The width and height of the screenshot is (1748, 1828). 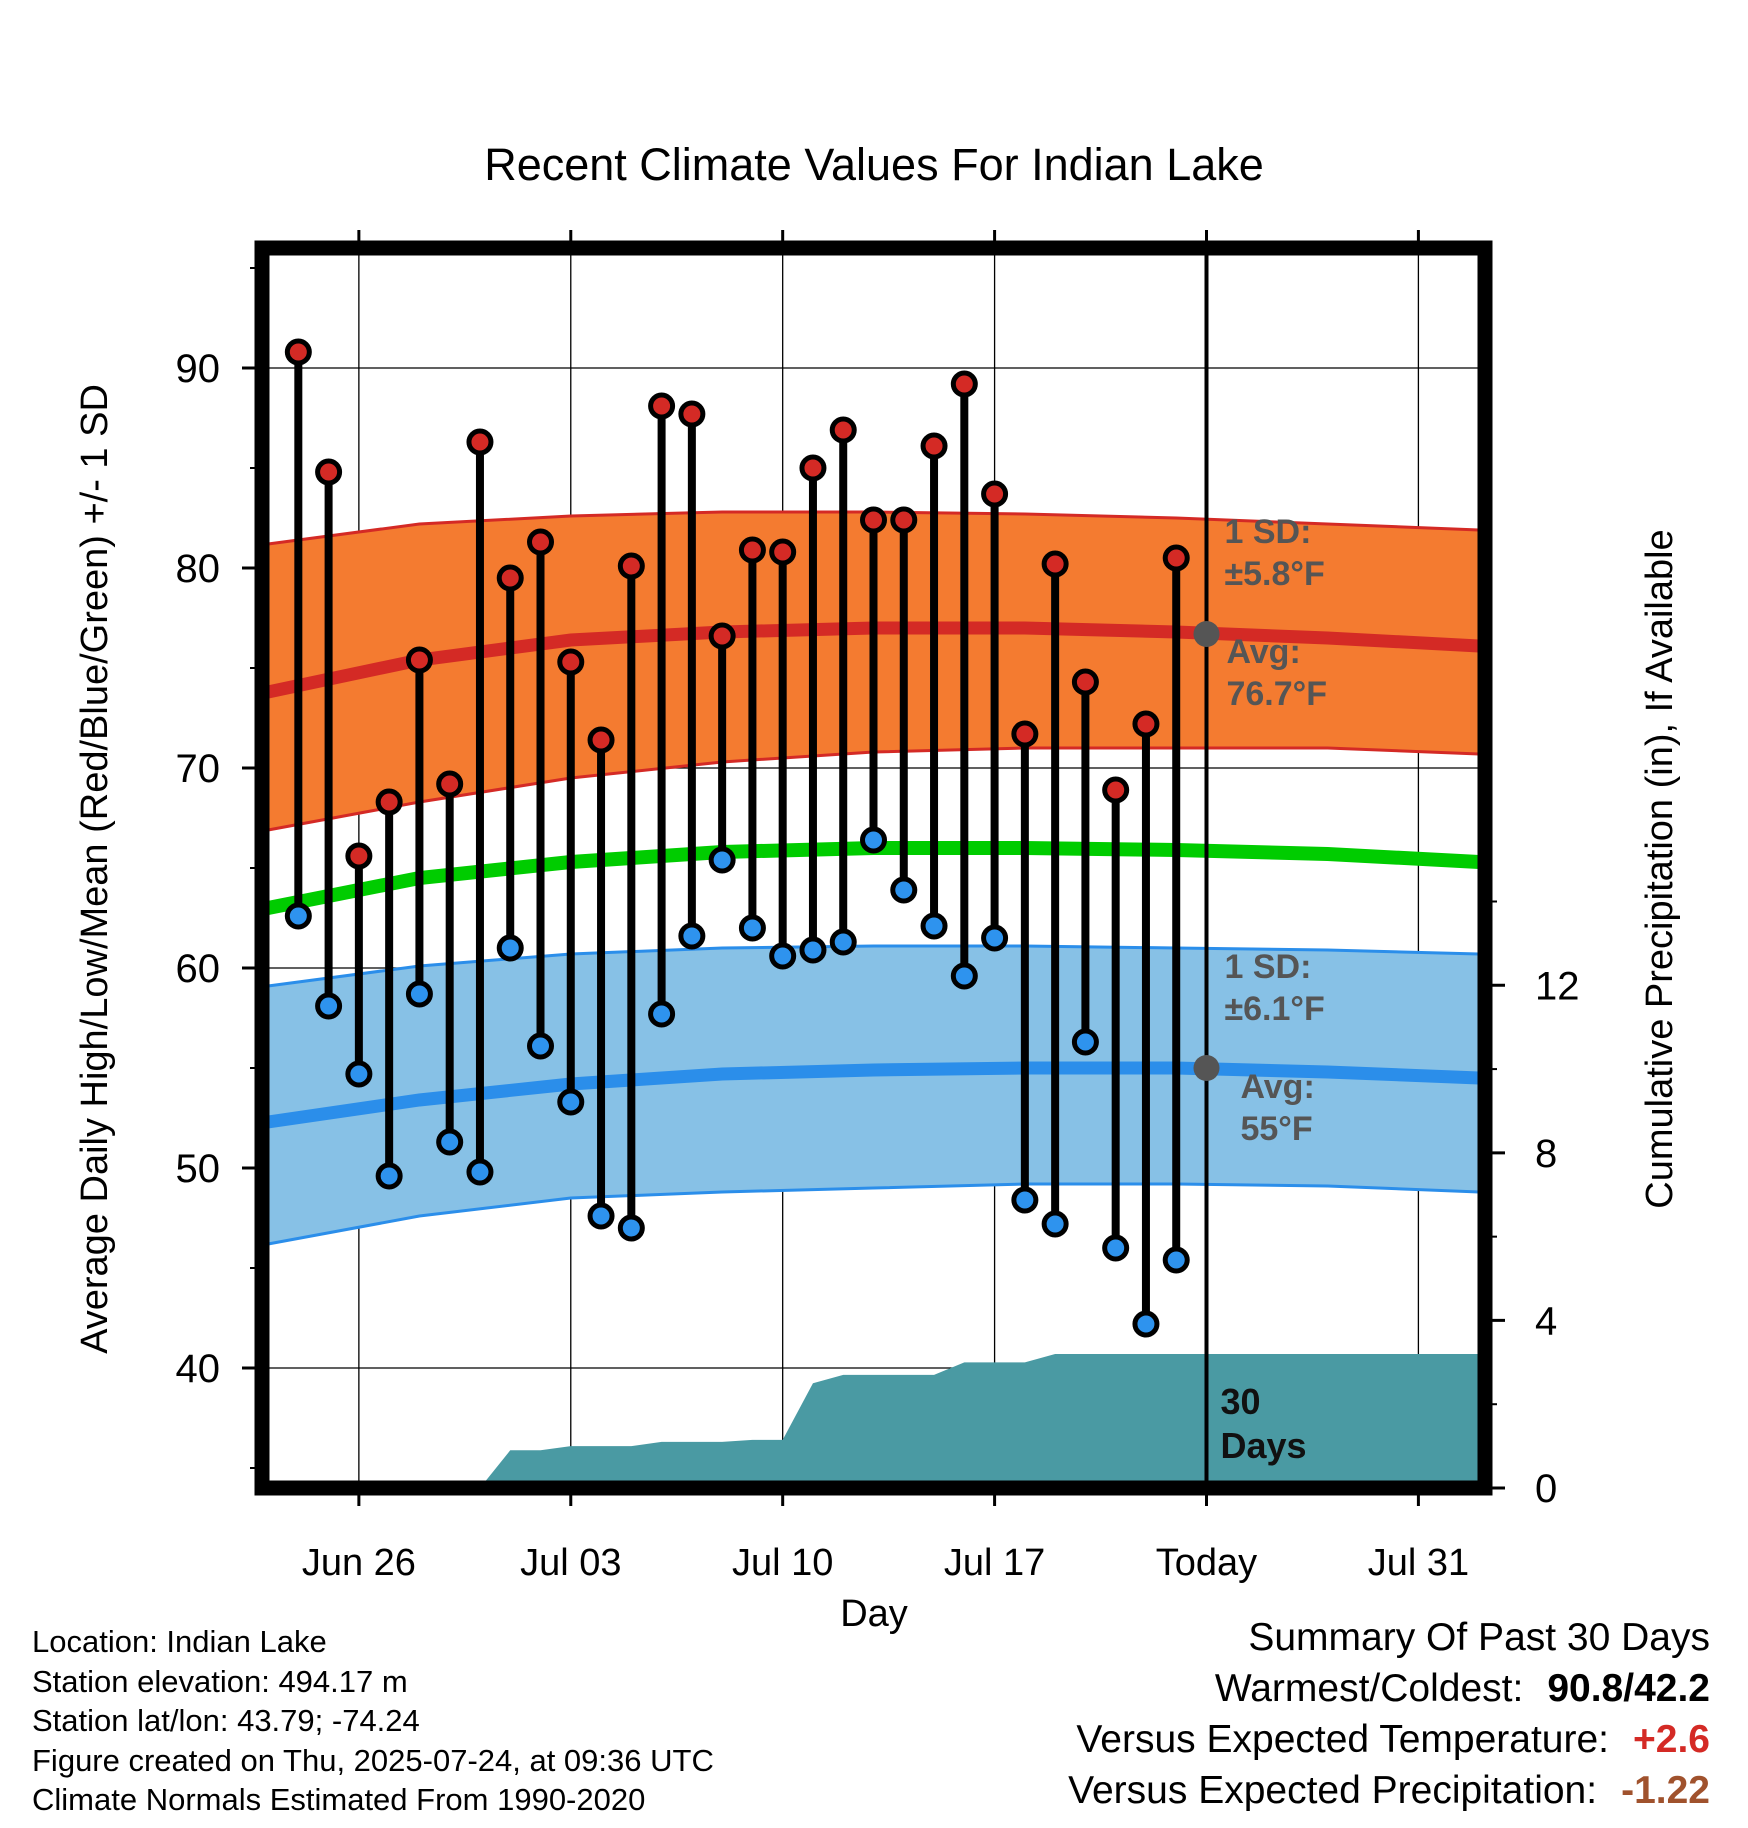 What do you see at coordinates (198, 569) in the screenshot?
I see `y-tick-label: 80` at bounding box center [198, 569].